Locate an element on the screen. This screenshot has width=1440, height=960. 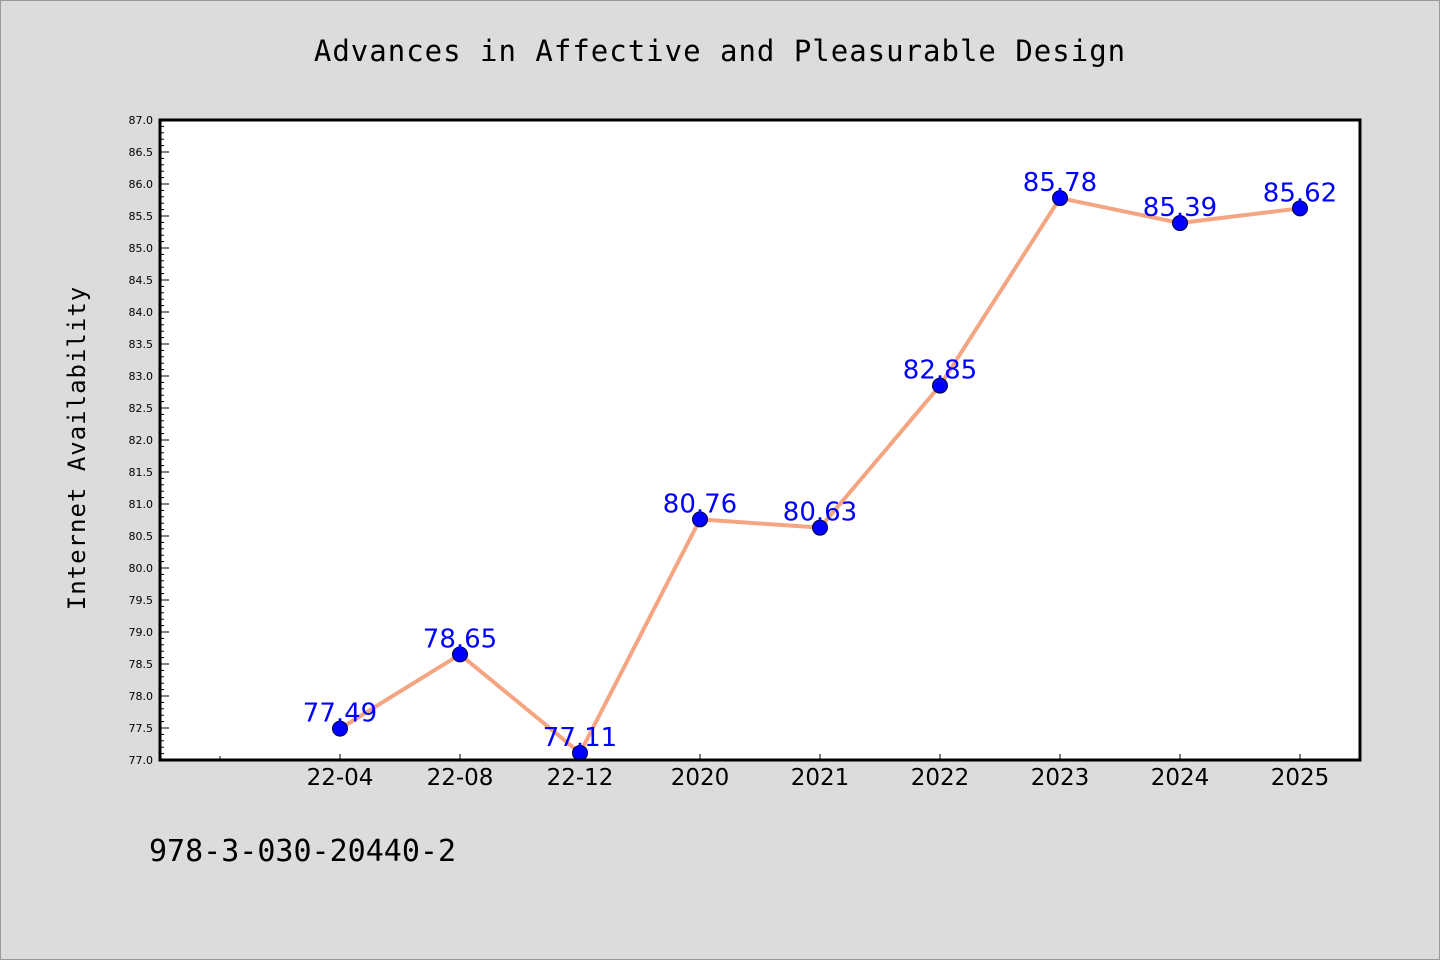
y-tick-label: 83.5 is located at coordinates (141, 344).